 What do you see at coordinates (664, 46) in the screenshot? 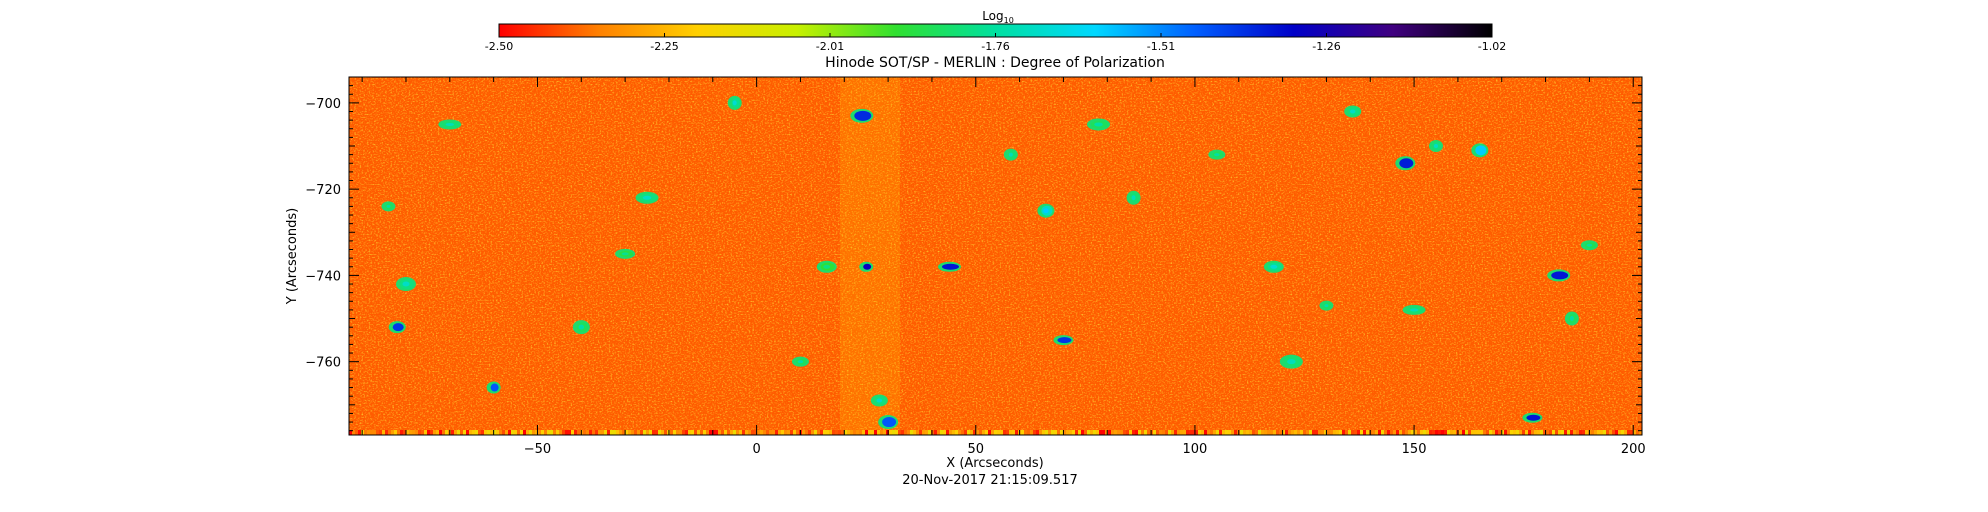
I see `colorbar-tick-label: -2.25` at bounding box center [664, 46].